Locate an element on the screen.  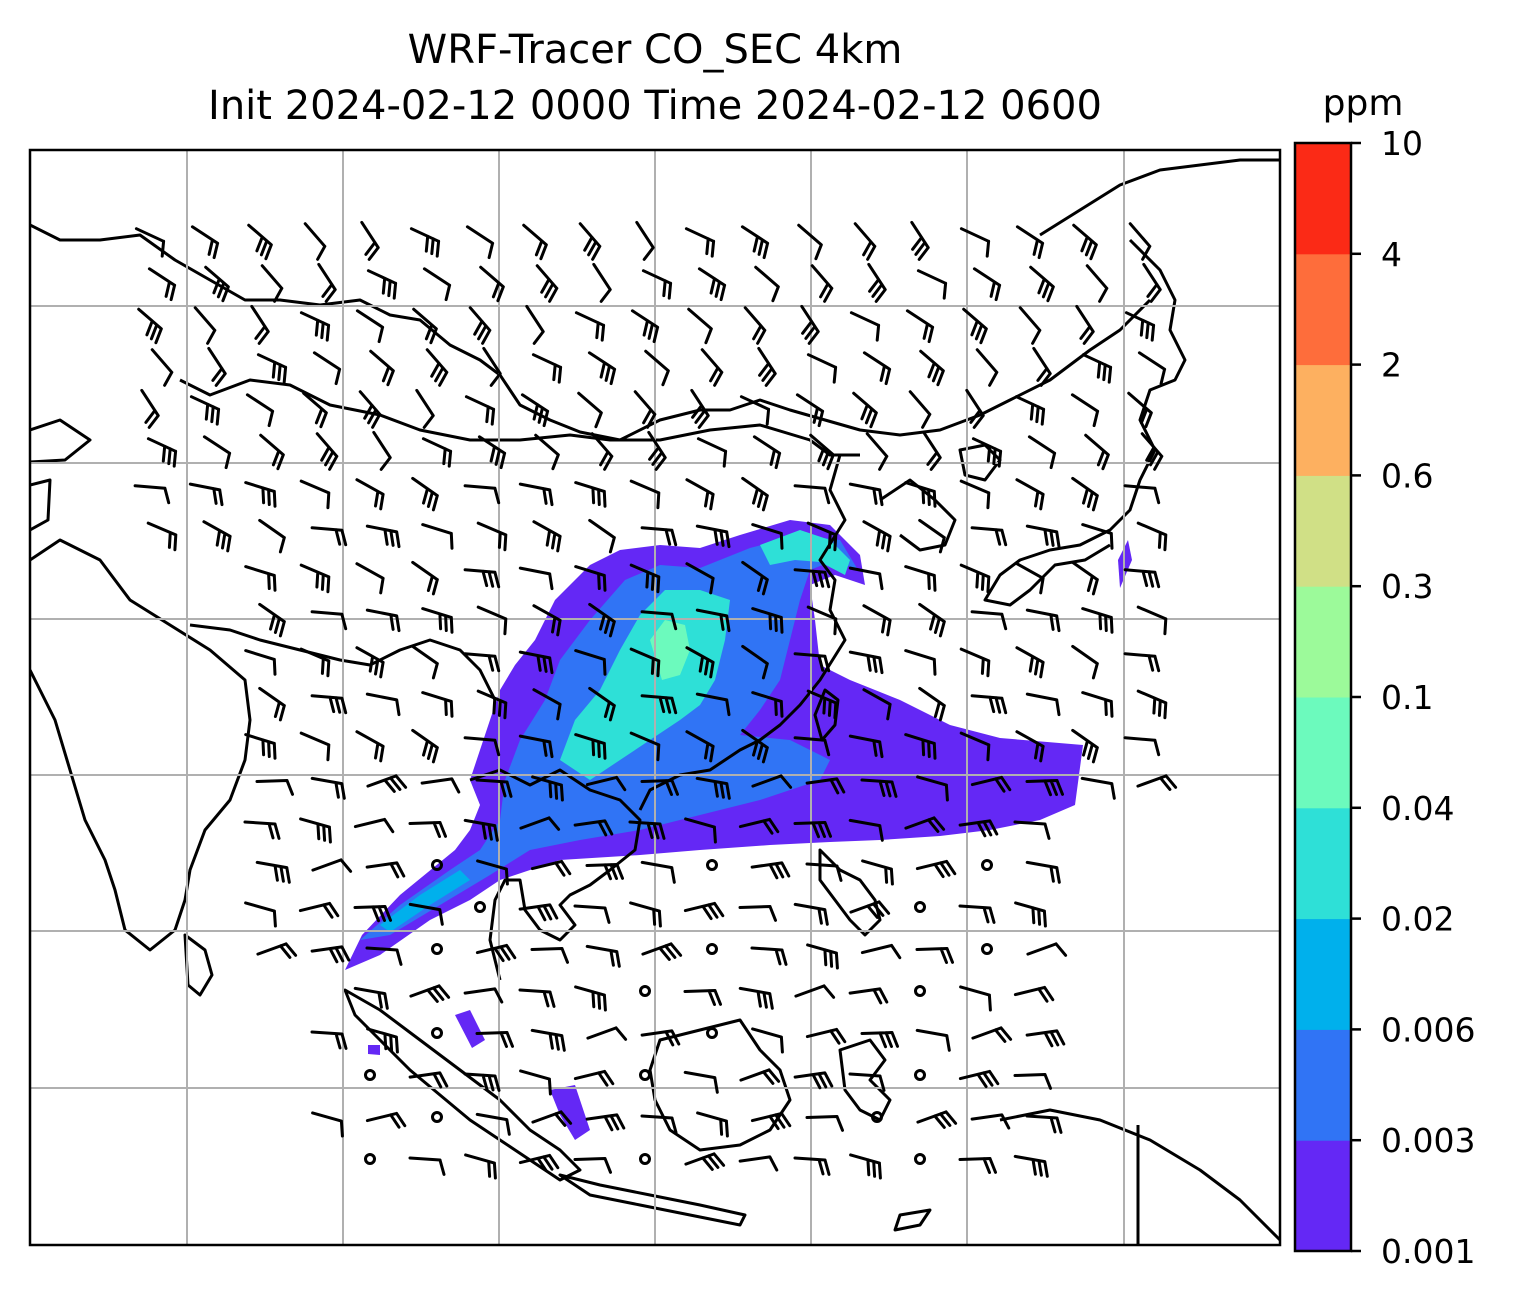
colorbar-tick-label: 0.02 is located at coordinates (1417, 919).